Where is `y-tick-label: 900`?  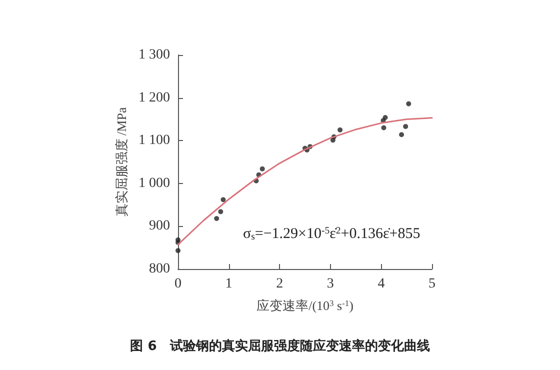
y-tick-label: 900 is located at coordinates (159, 226).